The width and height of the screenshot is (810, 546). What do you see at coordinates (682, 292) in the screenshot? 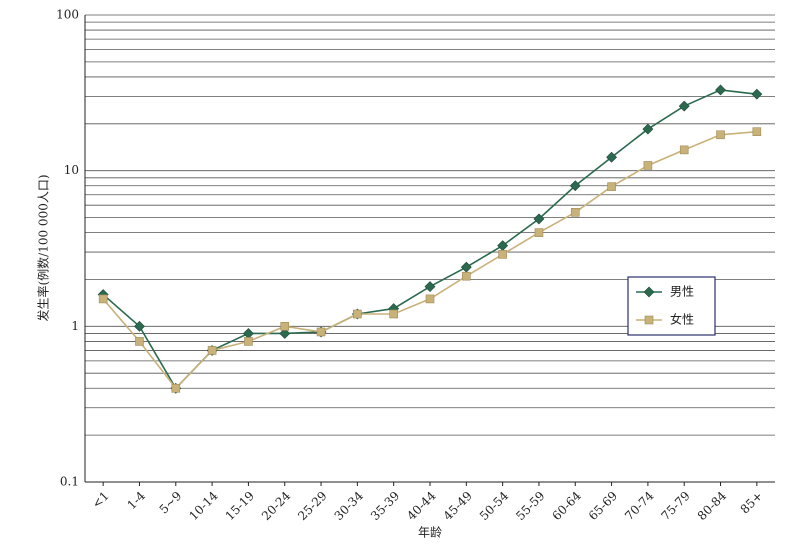
I see `legend-label: 男性` at bounding box center [682, 292].